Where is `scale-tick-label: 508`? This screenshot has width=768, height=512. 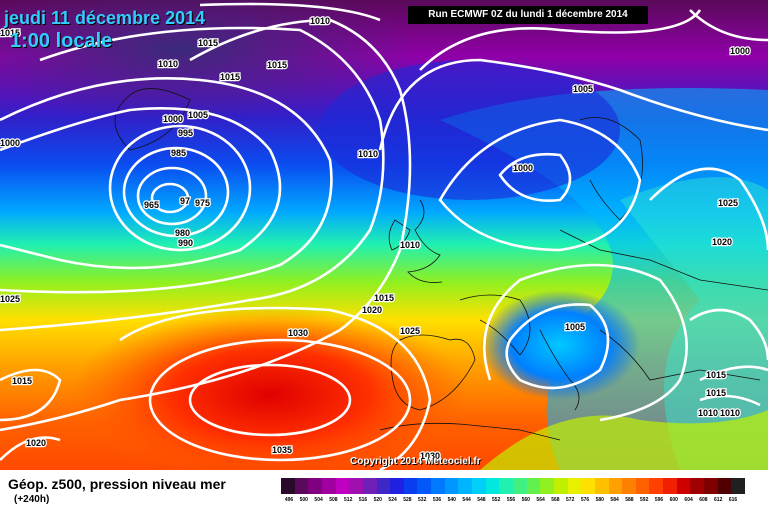
scale-tick-label: 508 is located at coordinates (333, 500).